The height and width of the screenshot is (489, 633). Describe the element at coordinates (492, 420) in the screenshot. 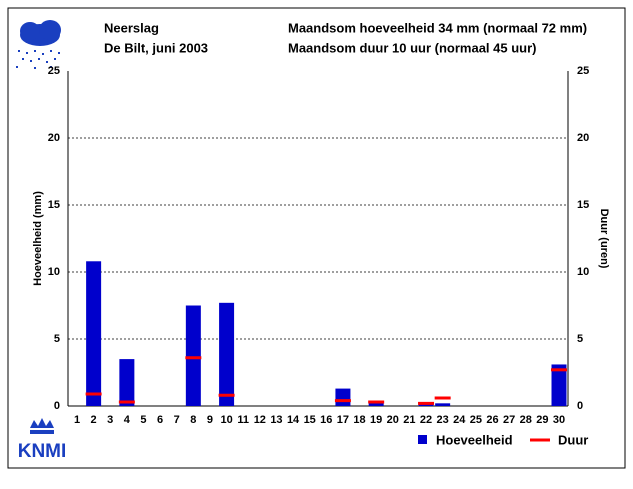

I see `x-tick-label: 26` at that location.